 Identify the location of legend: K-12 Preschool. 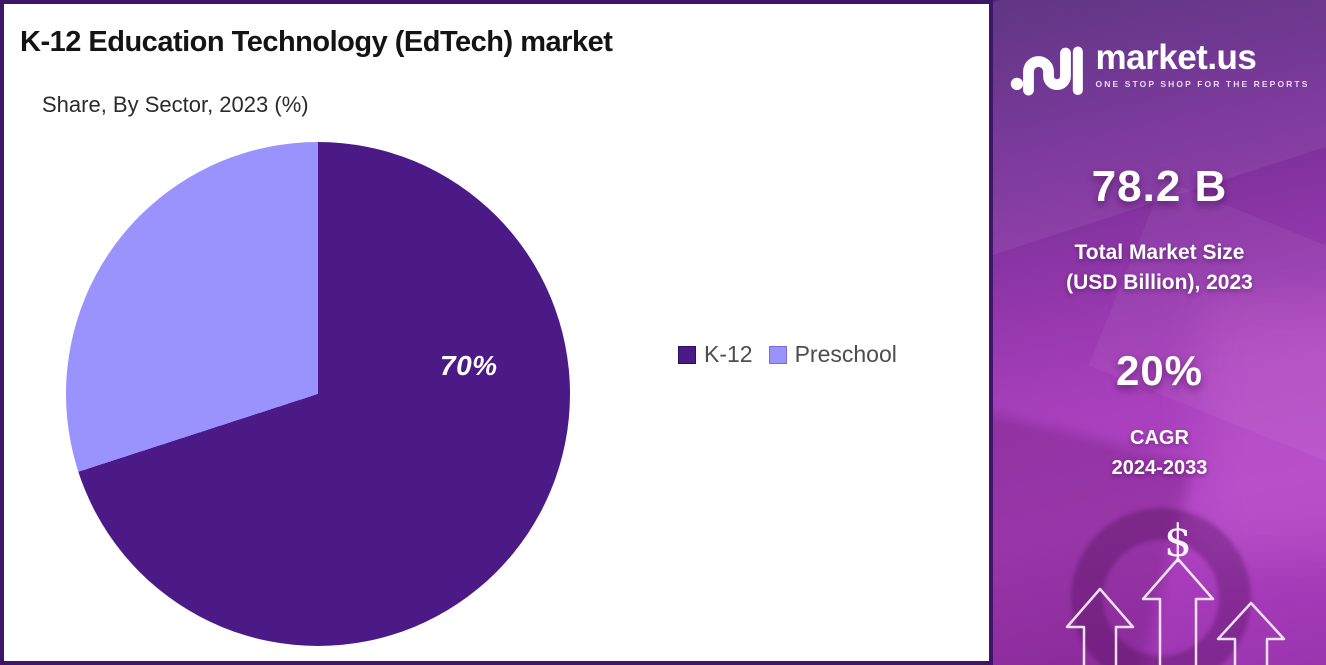
(787, 354).